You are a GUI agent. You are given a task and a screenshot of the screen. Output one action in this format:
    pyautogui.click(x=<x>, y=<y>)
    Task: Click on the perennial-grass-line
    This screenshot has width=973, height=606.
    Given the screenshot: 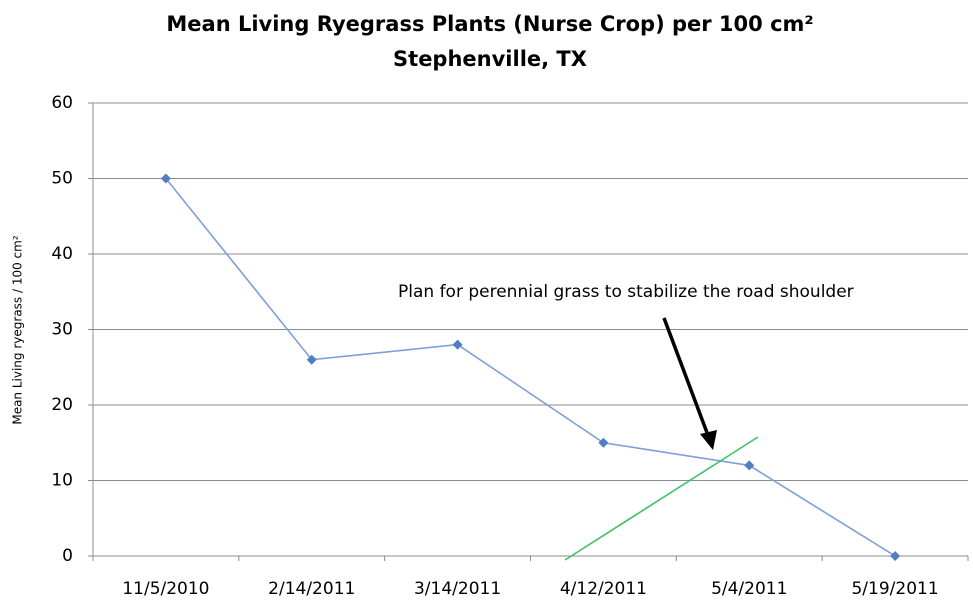 What is the action you would take?
    pyautogui.click(x=661, y=498)
    